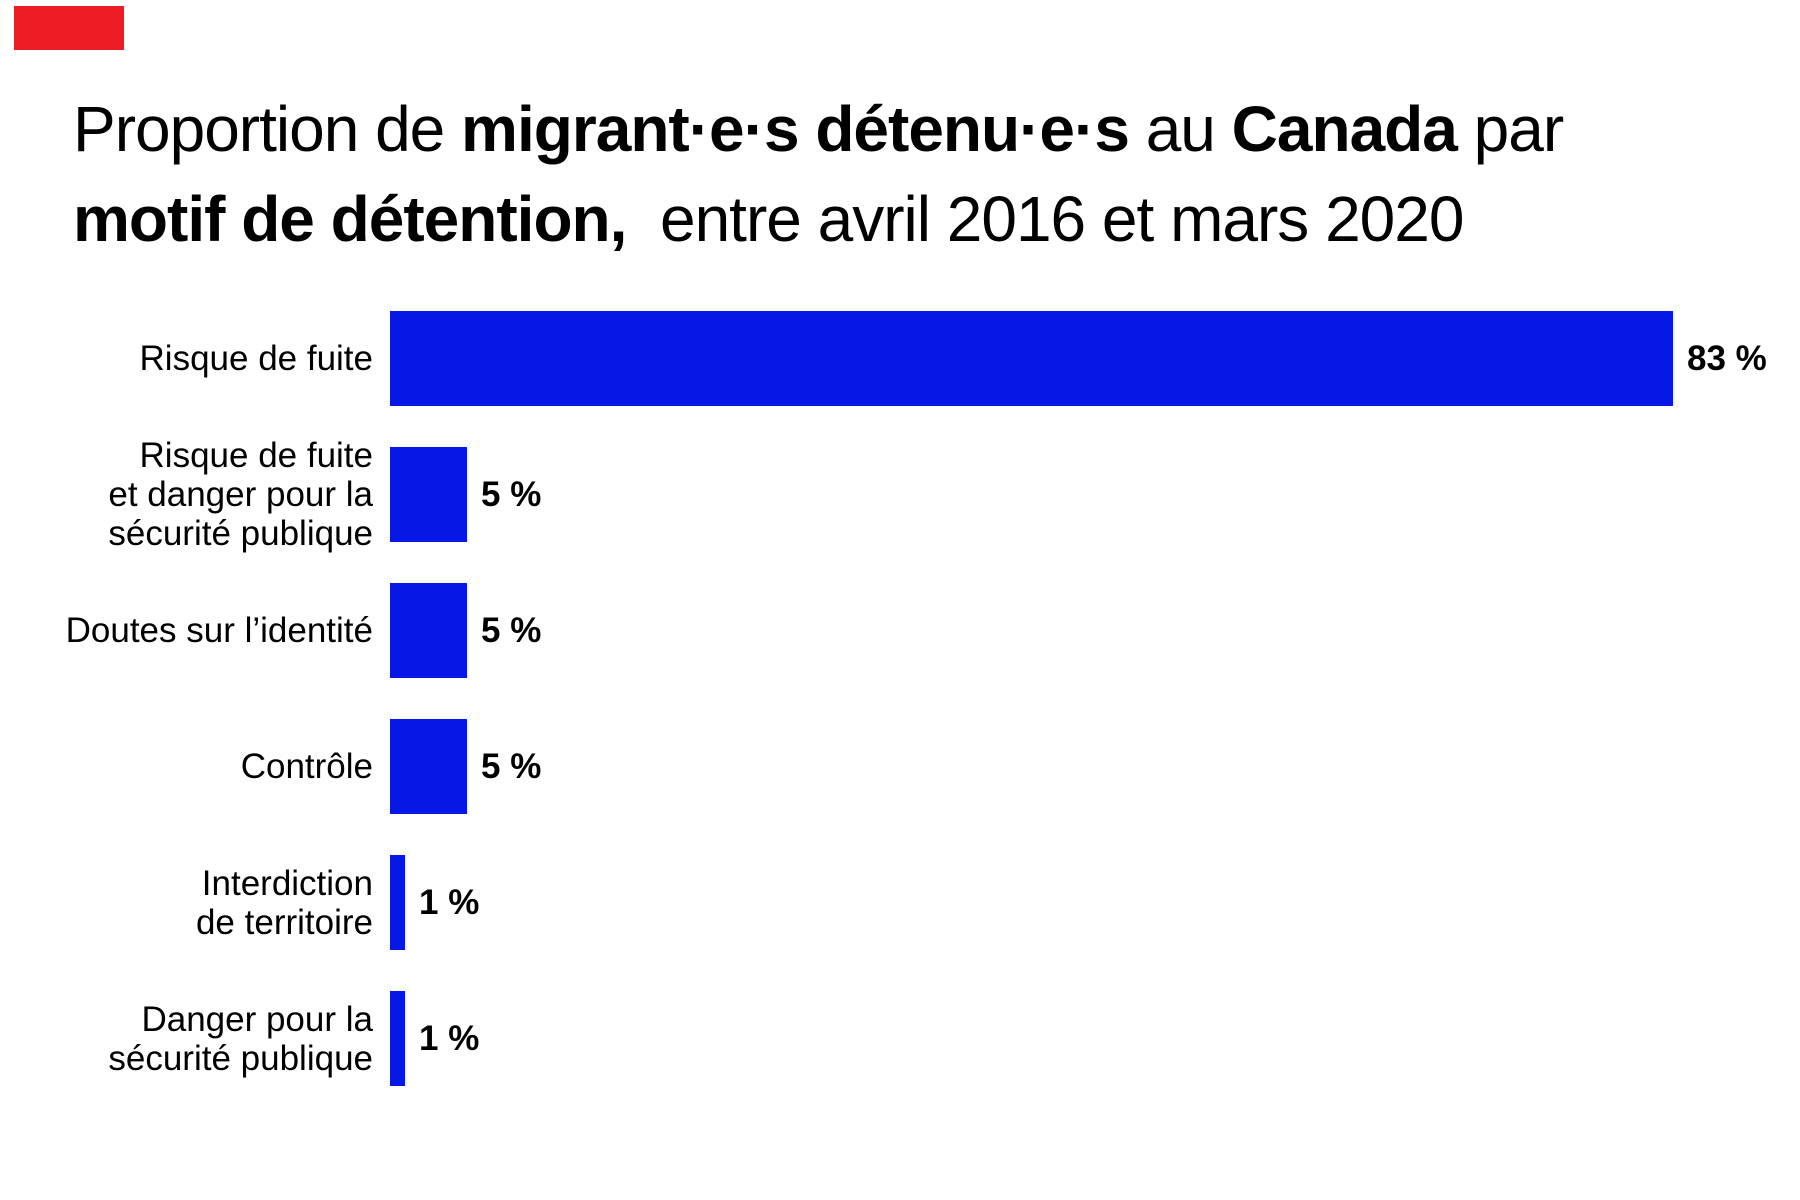 This screenshot has height=1200, width=1800. What do you see at coordinates (219, 630) in the screenshot?
I see `category-label: Doutes sur l’identité` at bounding box center [219, 630].